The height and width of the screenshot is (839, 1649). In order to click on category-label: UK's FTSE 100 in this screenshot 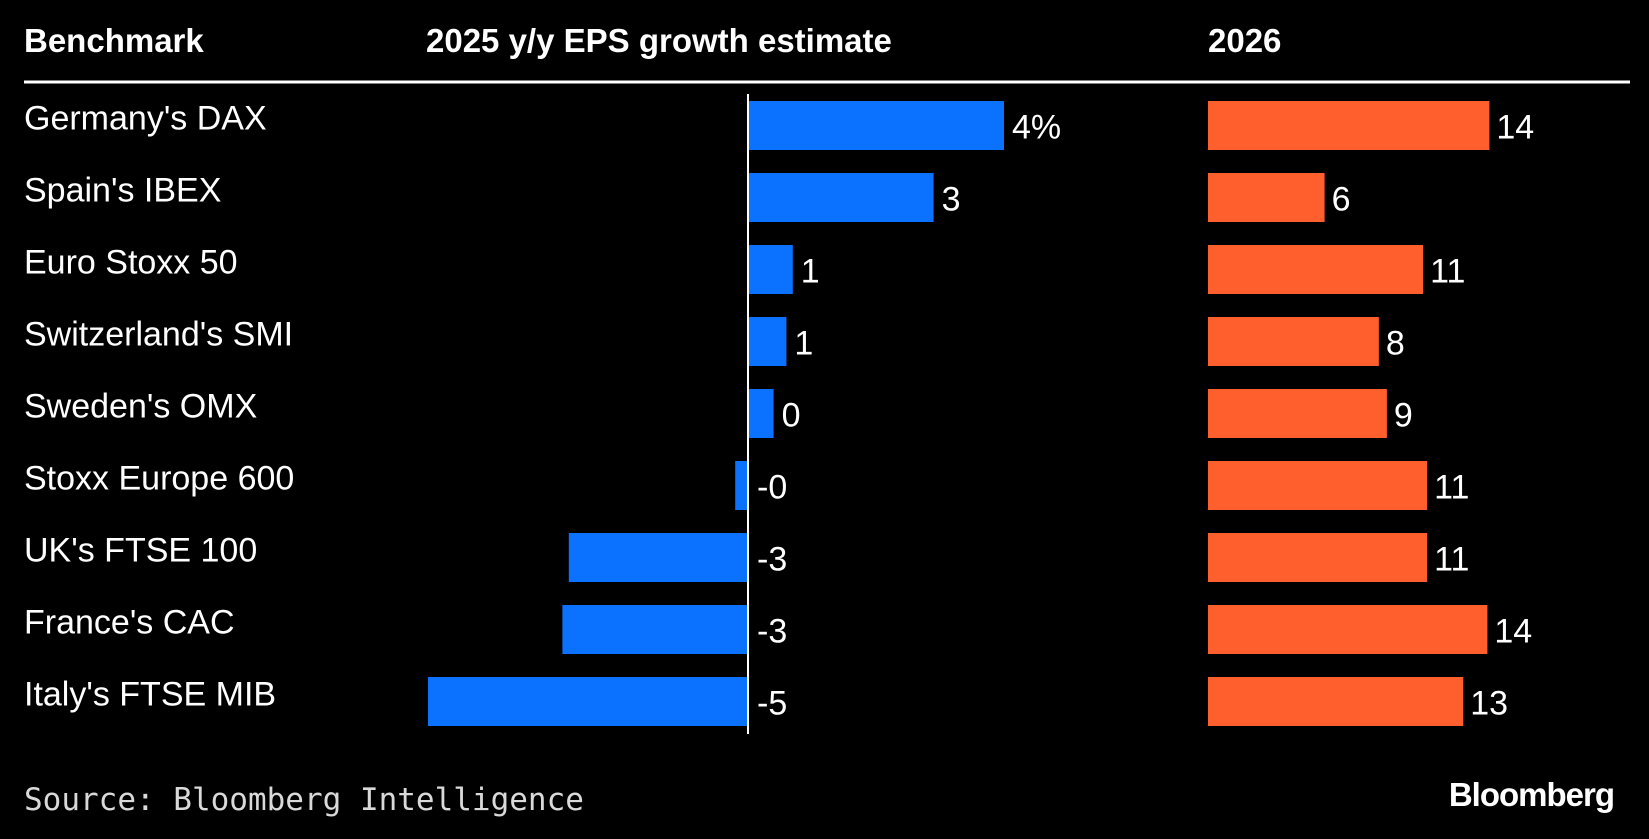, I will do `click(140, 551)`.